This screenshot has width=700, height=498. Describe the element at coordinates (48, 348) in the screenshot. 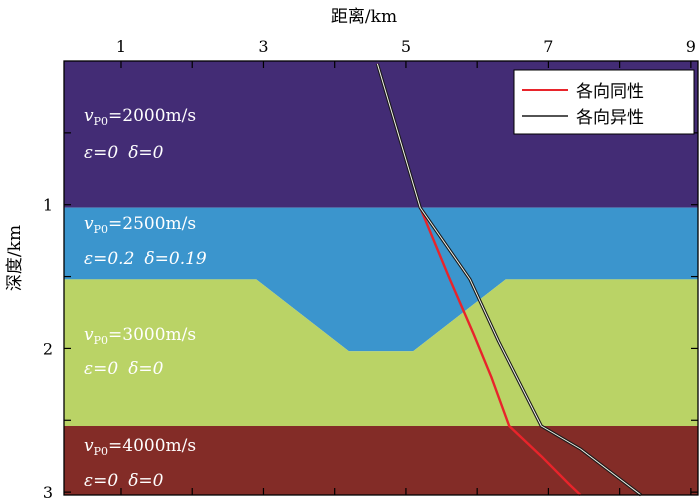

I see `y-tick-label: 2` at that location.